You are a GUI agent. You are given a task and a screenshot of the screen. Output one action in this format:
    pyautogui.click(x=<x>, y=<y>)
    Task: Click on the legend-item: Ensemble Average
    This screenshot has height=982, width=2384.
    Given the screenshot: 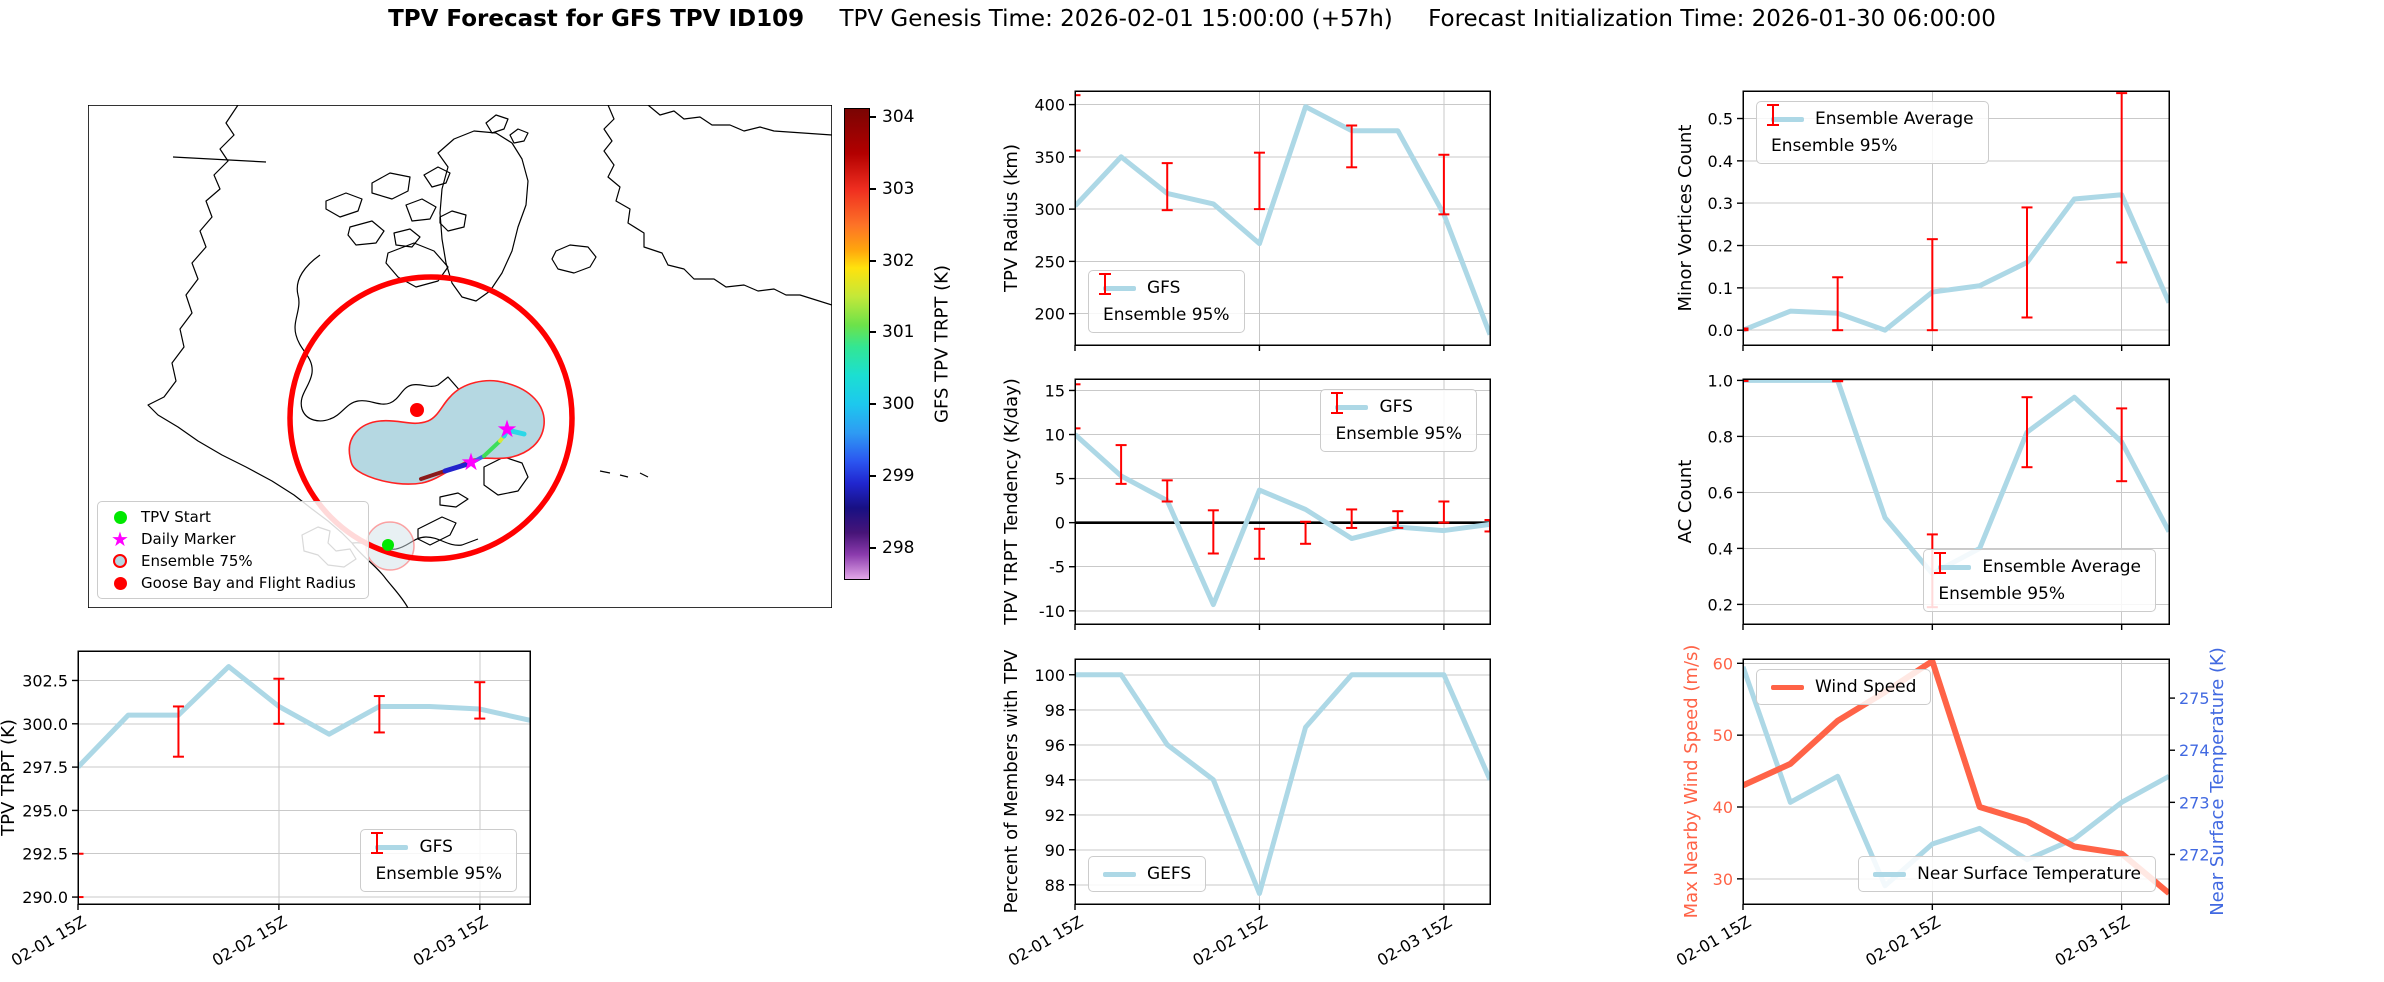 What is the action you would take?
    pyautogui.click(x=2039, y=567)
    